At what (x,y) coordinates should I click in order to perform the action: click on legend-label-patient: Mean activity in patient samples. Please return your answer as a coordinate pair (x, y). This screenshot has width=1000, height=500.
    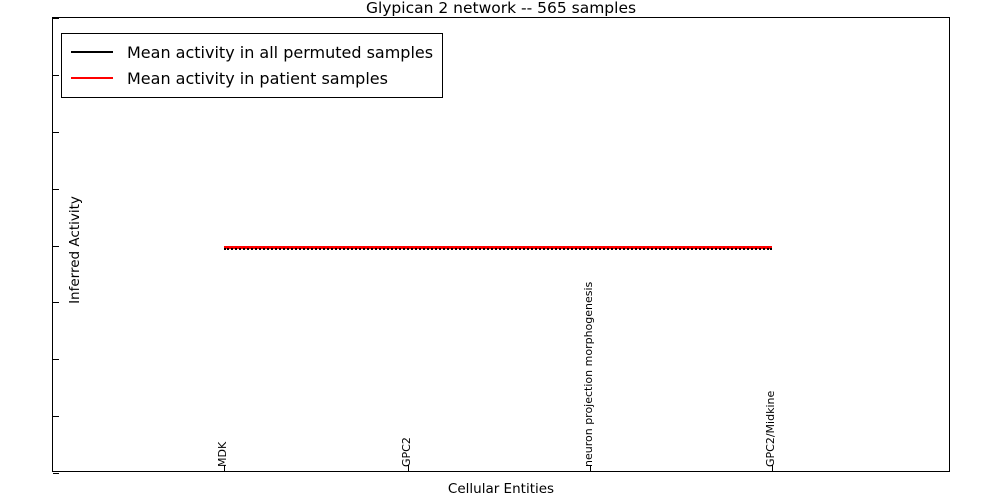
    Looking at the image, I should click on (257, 78).